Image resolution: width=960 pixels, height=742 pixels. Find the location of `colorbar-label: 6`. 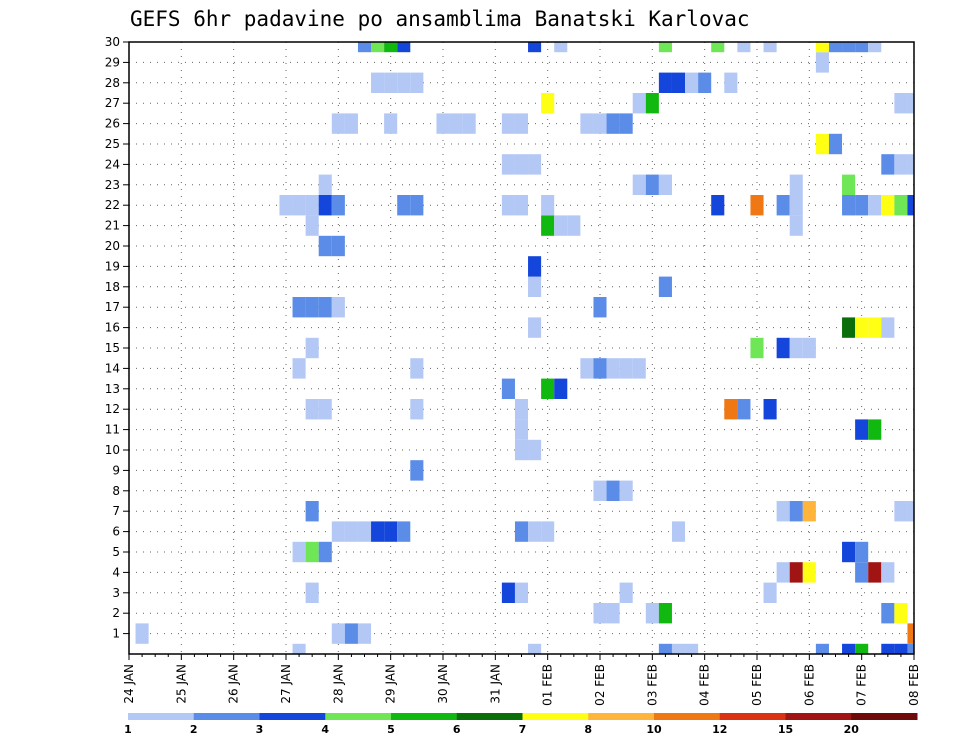

colorbar-label: 6 is located at coordinates (457, 729).